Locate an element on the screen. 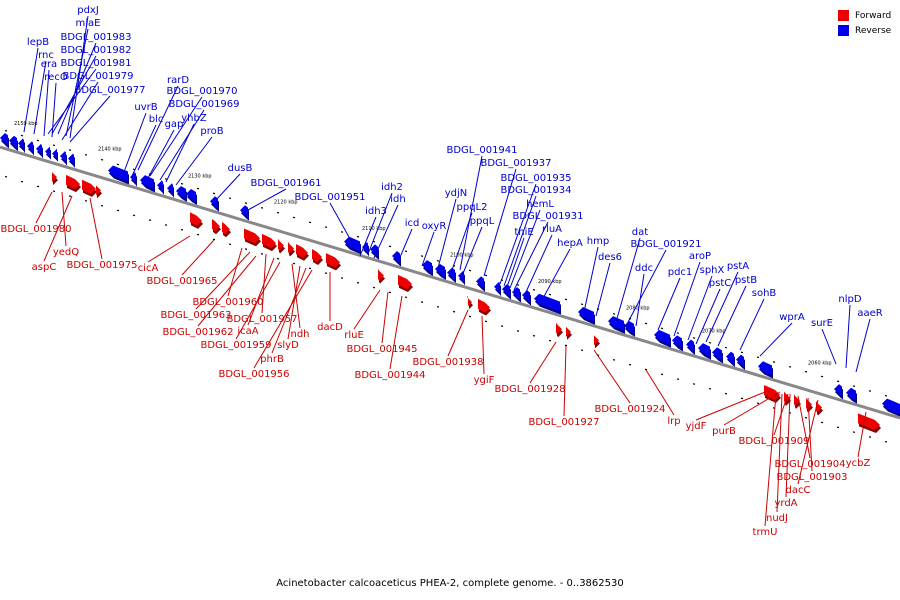 The height and width of the screenshot is (600, 900). reverse-gene-label: idh is located at coordinates (397, 199).